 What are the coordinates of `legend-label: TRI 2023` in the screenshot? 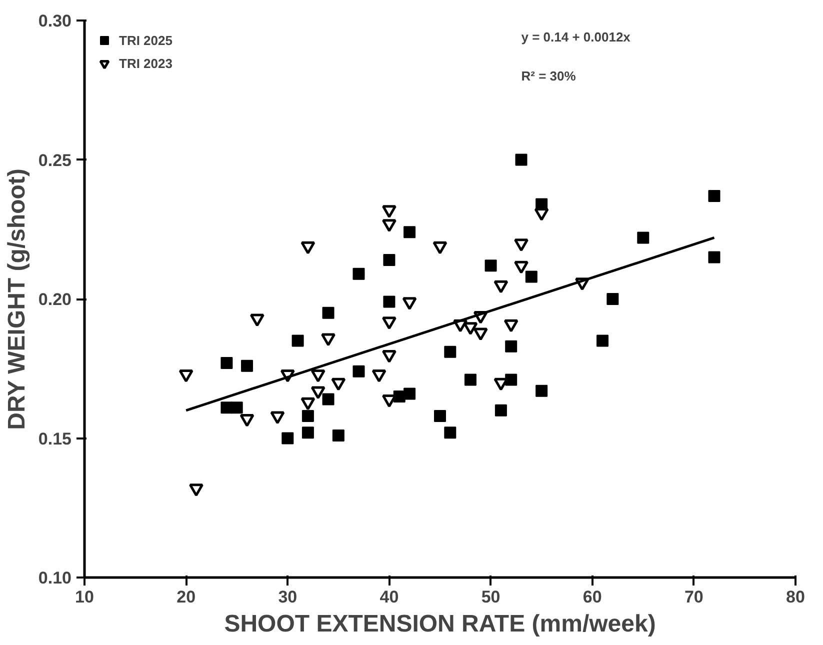 It's located at (145, 63).